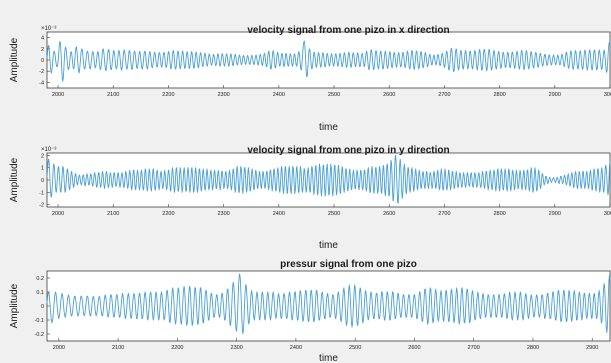 Image resolution: width=611 pixels, height=363 pixels. What do you see at coordinates (42, 39) in the screenshot?
I see `y-tick-label: 4` at bounding box center [42, 39].